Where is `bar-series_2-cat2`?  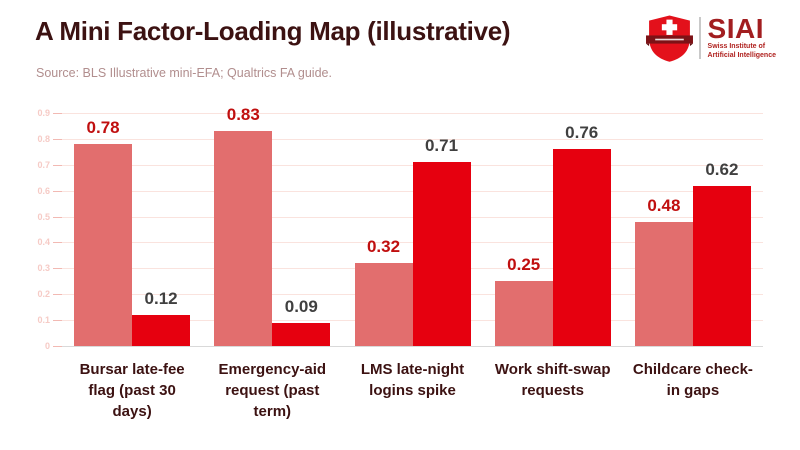
bar-series_2-cat2 is located at coordinates (301, 334).